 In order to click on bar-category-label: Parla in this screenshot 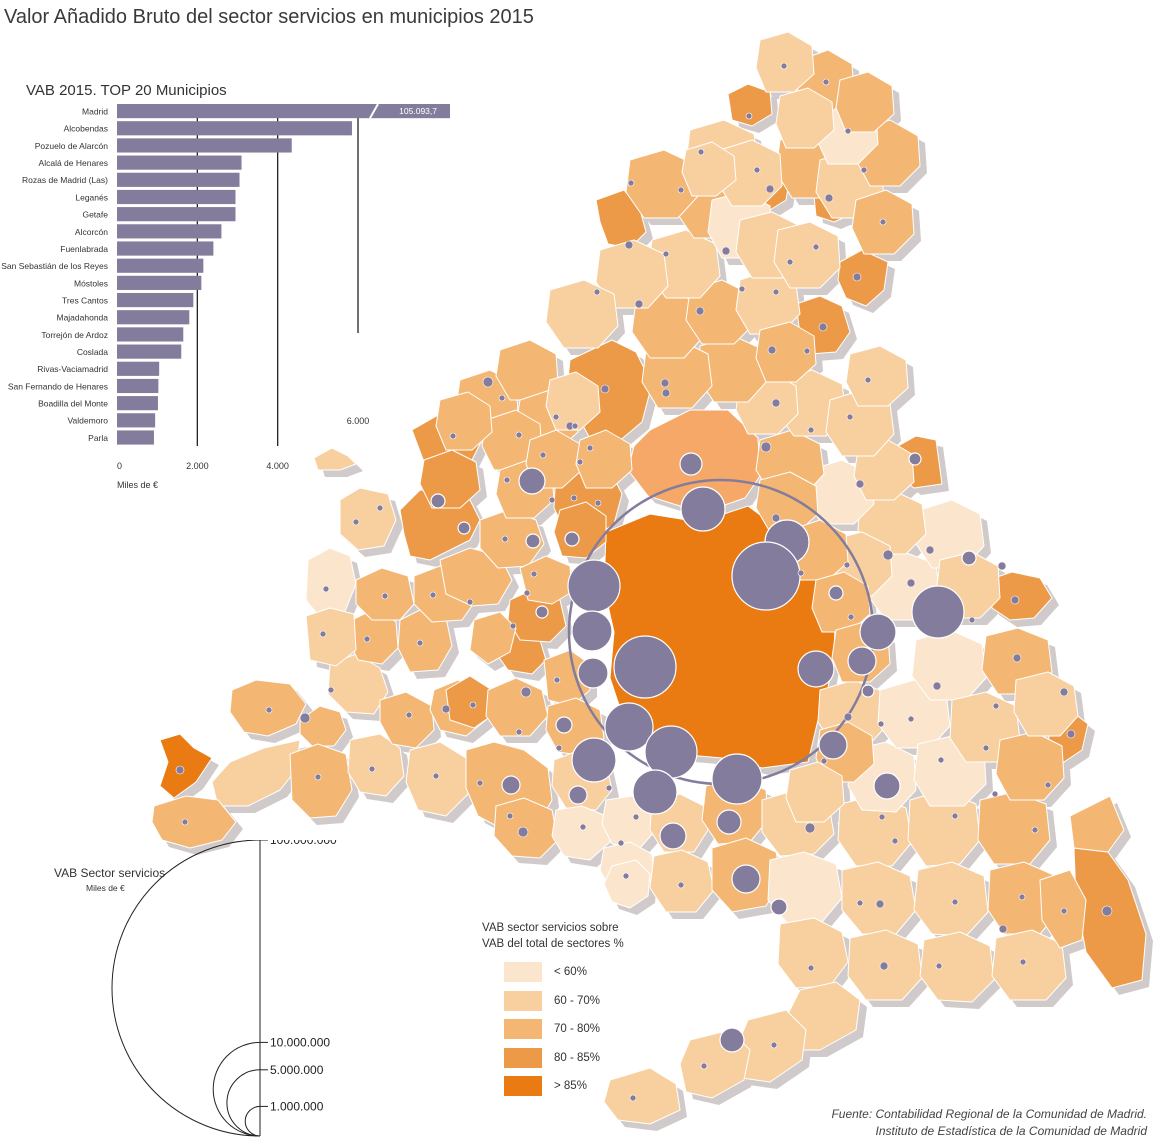, I will do `click(98, 438)`.